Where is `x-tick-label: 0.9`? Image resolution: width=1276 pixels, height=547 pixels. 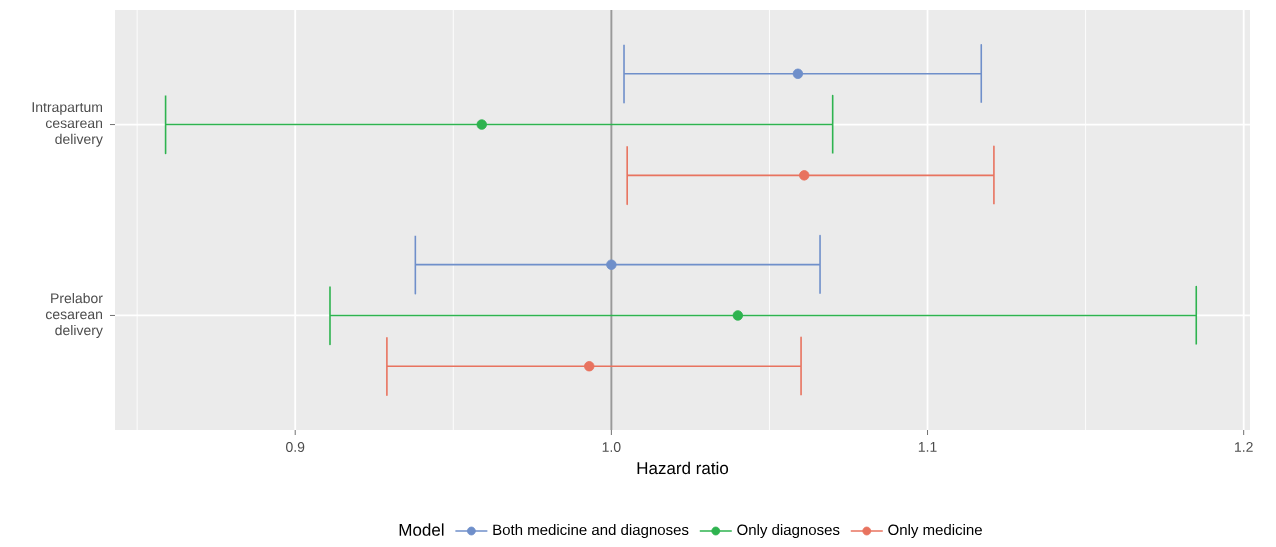
x-tick-label: 0.9 is located at coordinates (295, 447).